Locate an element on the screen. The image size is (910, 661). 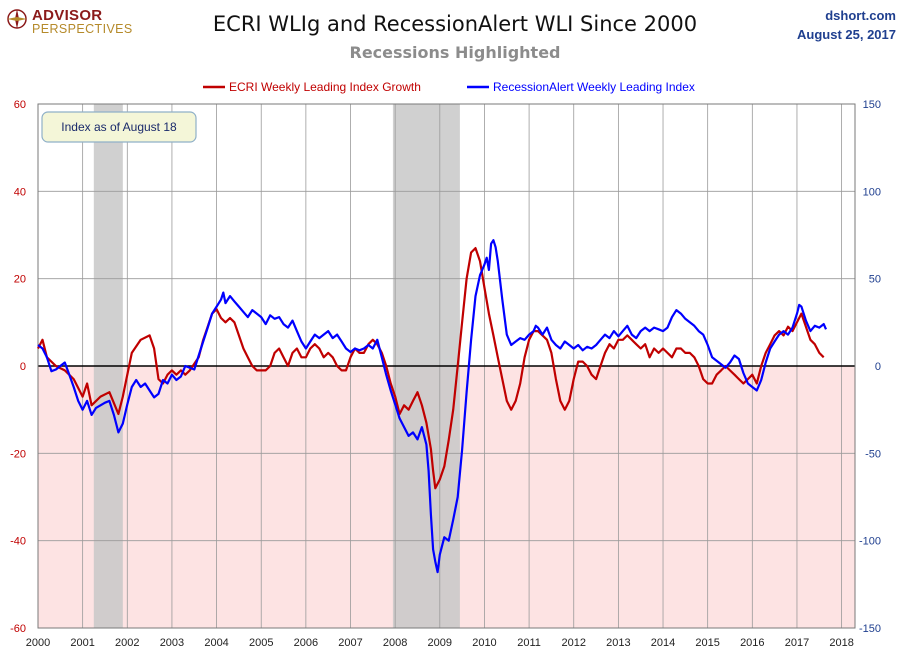
right-y-tick-label: 150 is located at coordinates (872, 105).